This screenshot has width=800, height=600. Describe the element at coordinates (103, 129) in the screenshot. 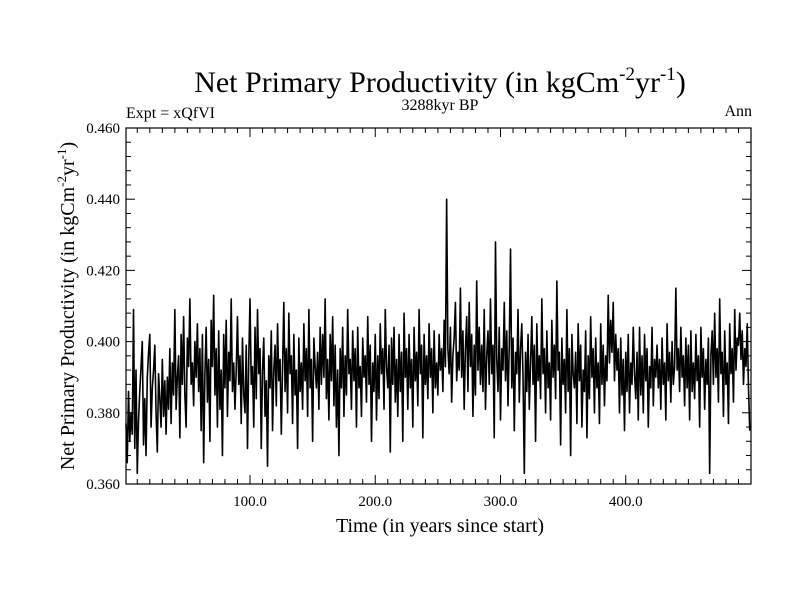

I see `y-tick-label: 0.460` at that location.